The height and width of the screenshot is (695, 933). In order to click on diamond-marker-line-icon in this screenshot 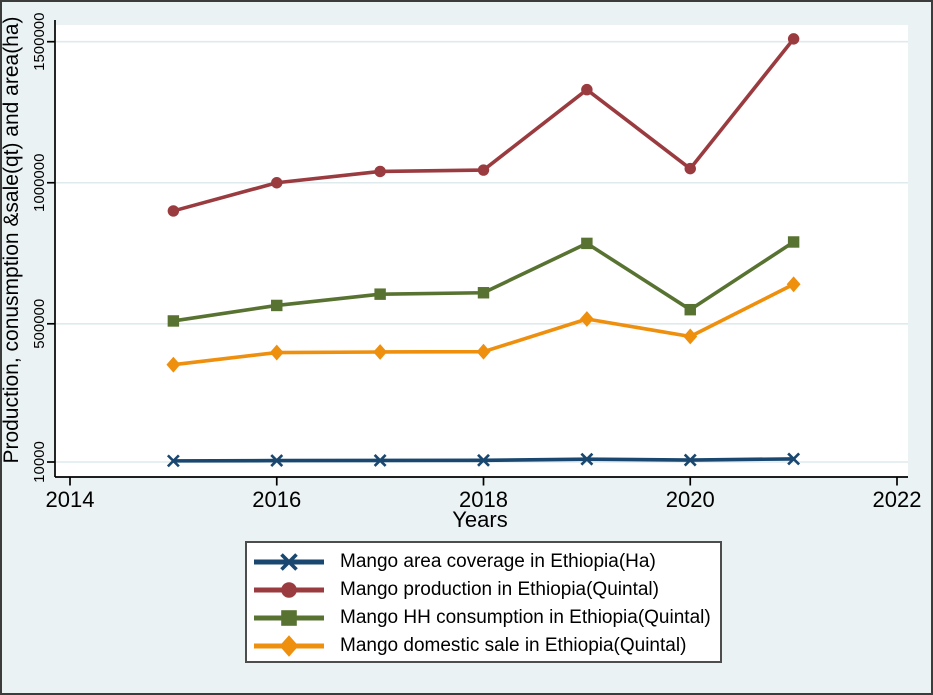, I will do `click(289, 646)`.